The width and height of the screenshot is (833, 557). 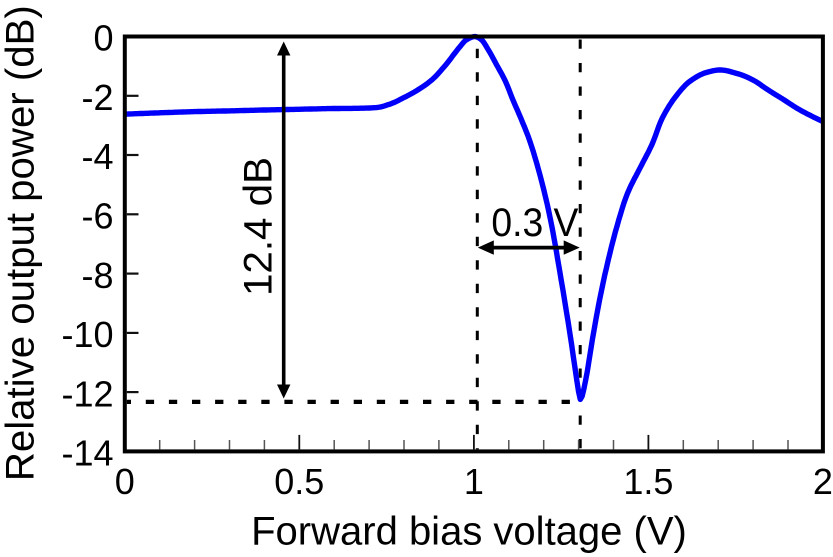 I want to click on svg-text: 1.5, so click(x=648, y=481).